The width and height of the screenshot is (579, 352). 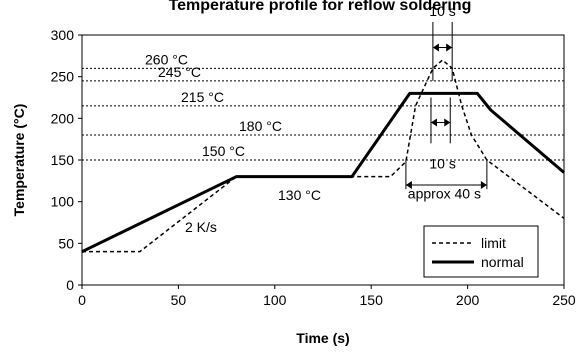 I want to click on ref-label-260: 260 °C, so click(x=166, y=59).